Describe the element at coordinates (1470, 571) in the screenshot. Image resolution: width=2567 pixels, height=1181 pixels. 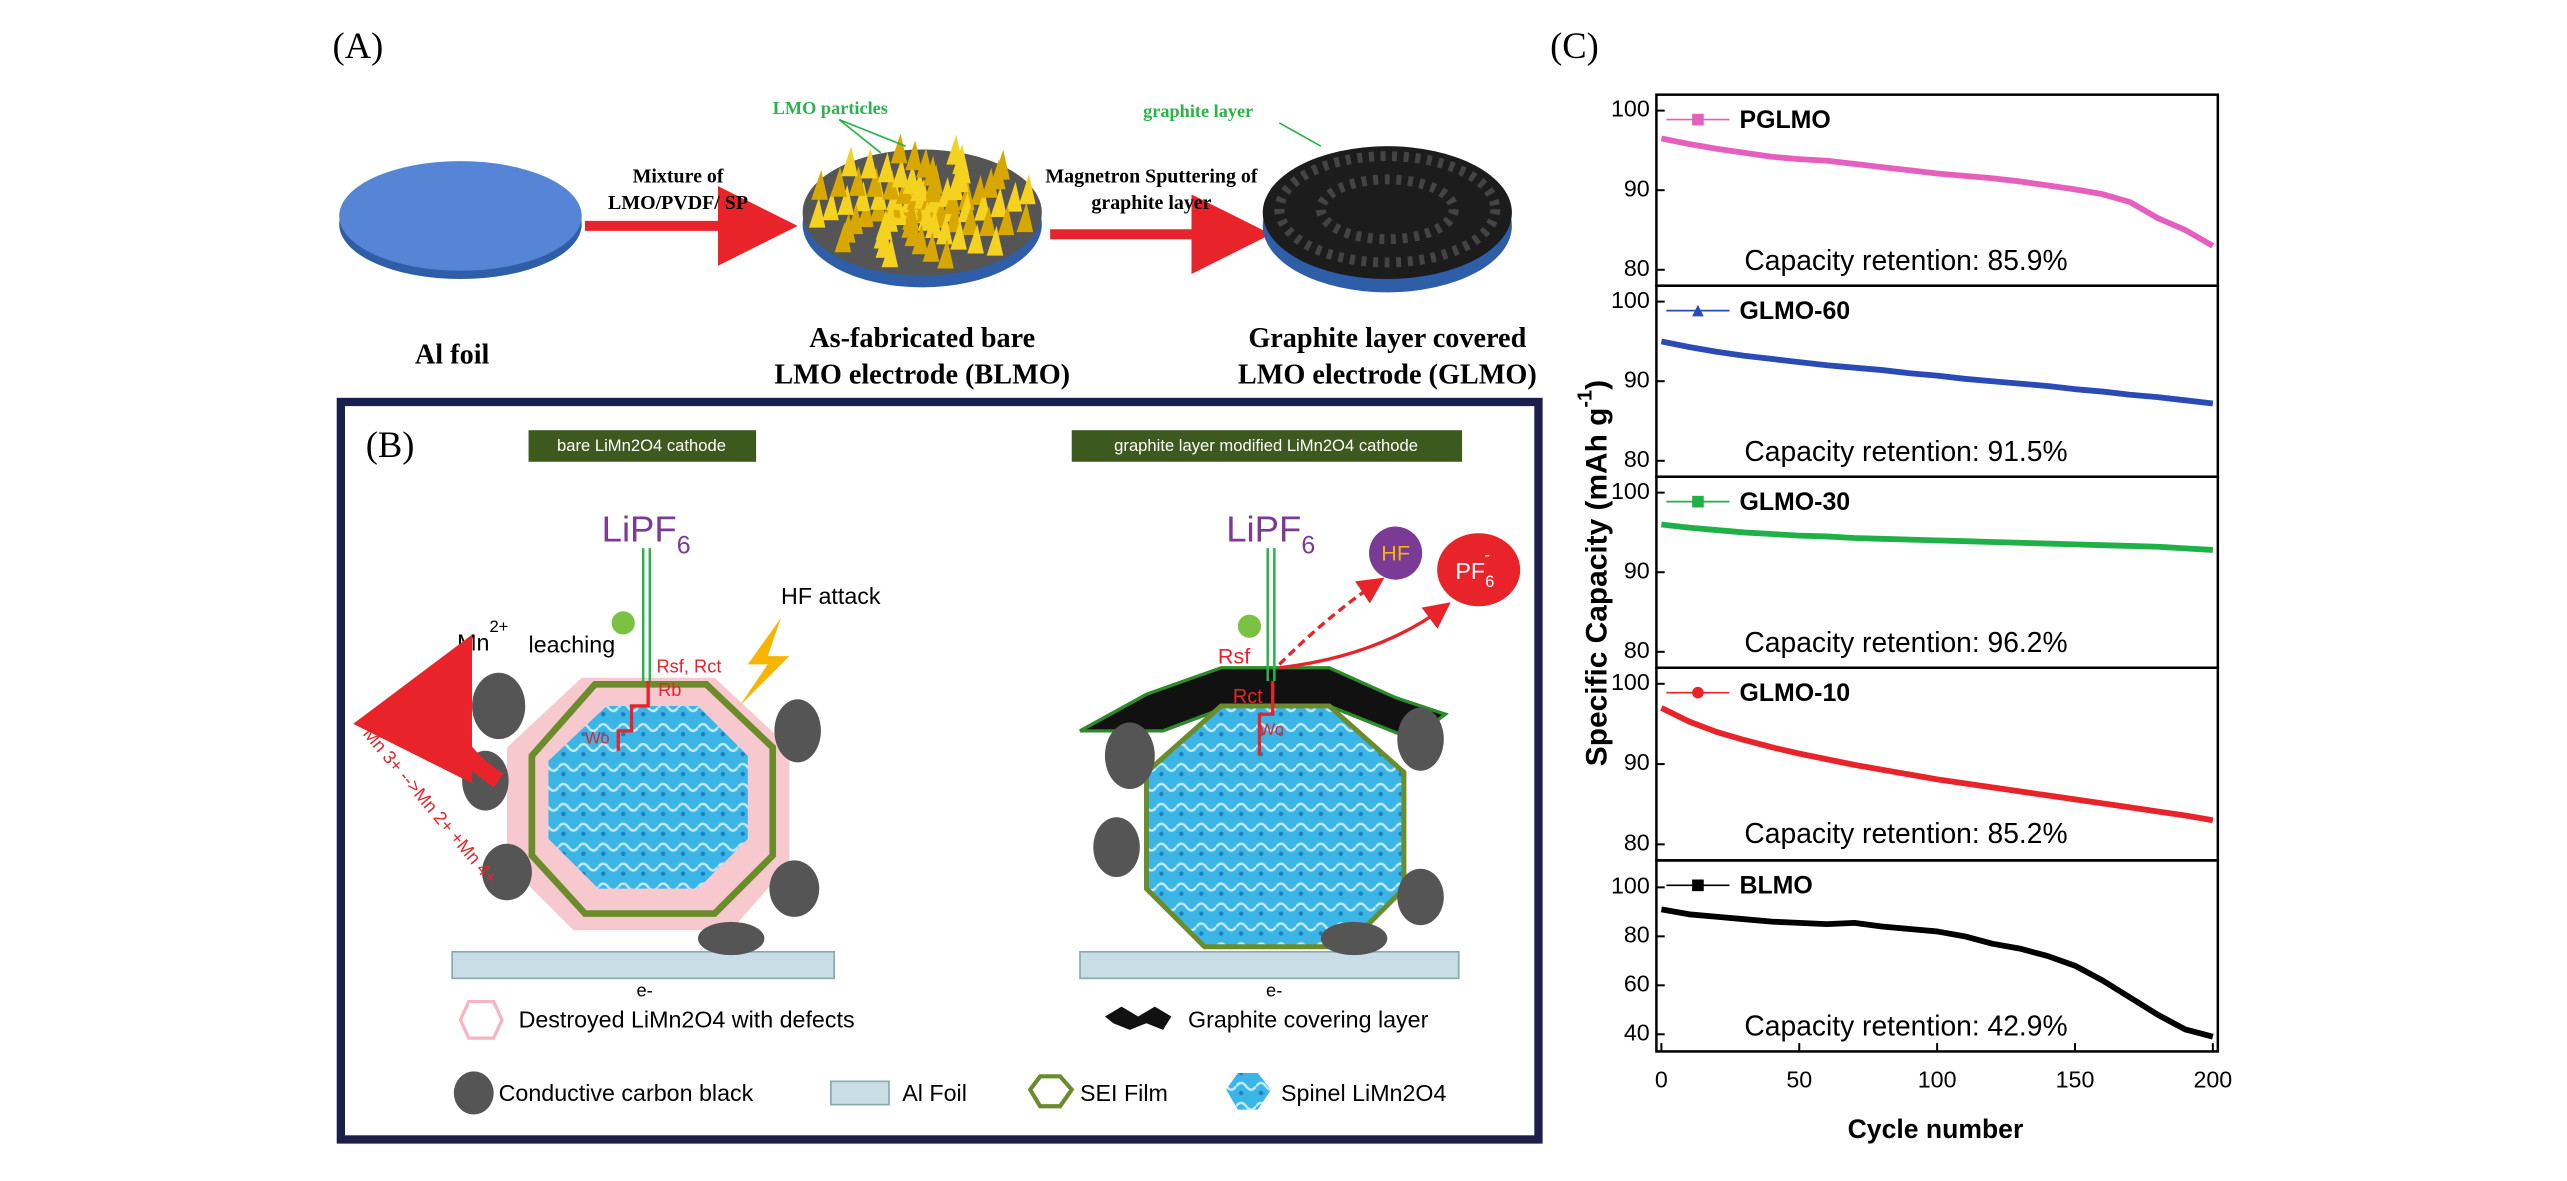
I see `text: PF` at that location.